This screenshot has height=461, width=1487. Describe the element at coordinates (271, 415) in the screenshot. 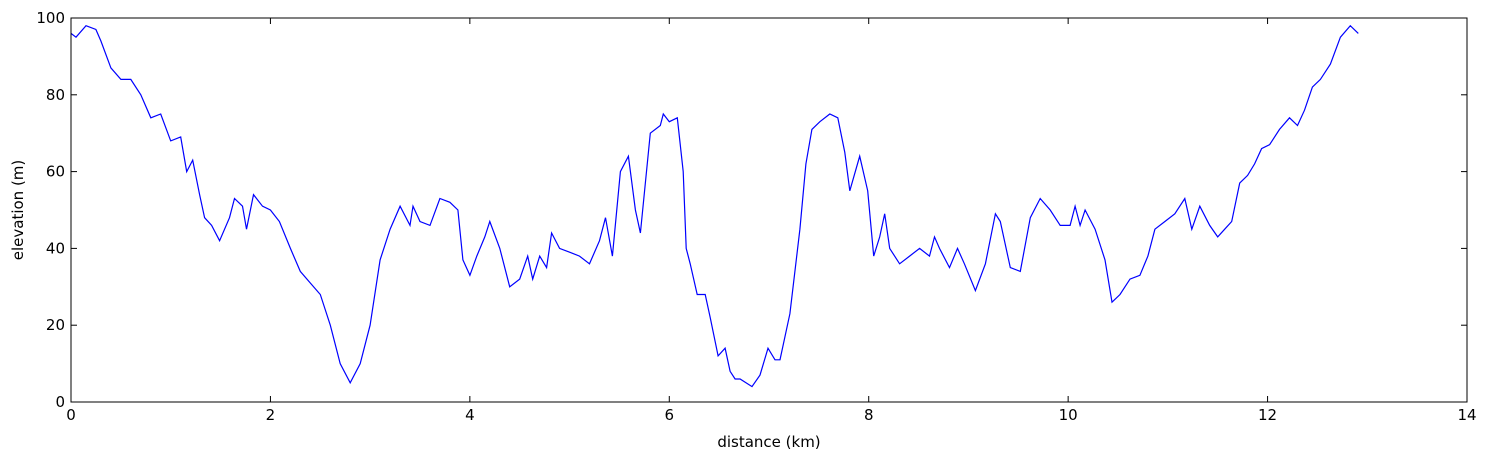

I see `x-tick-label: 2` at that location.